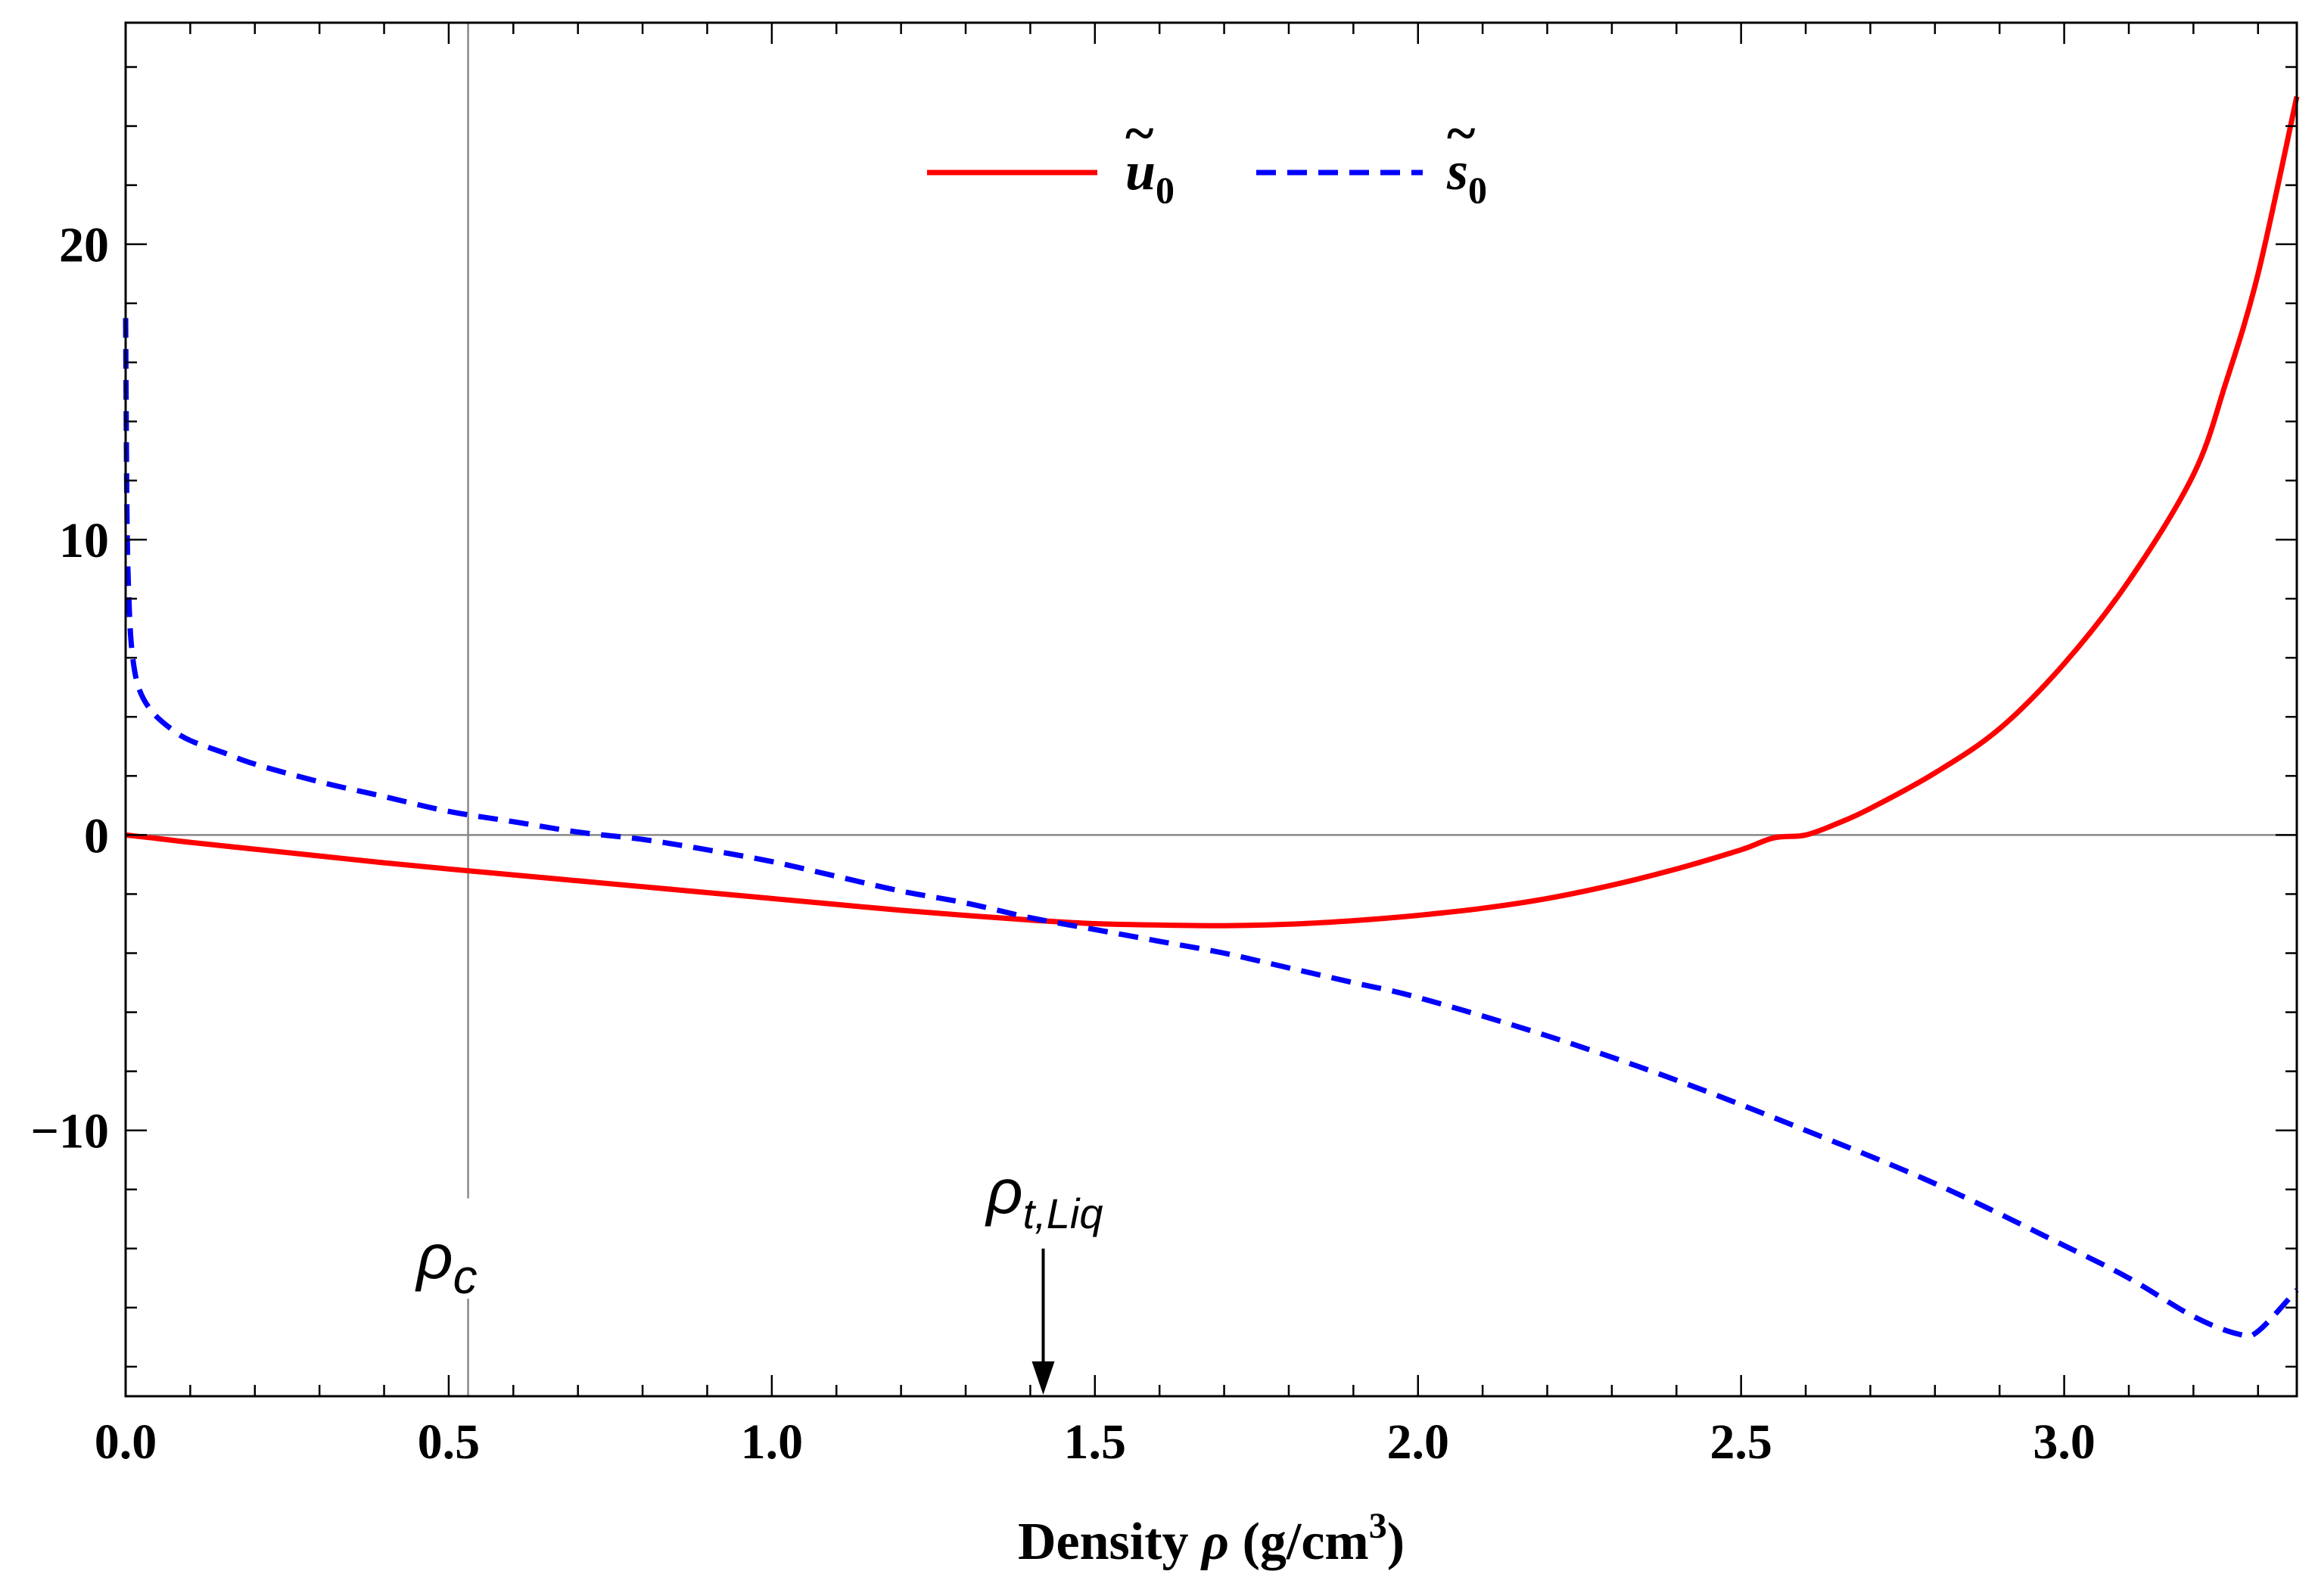 This screenshot has height=1596, width=2318. Describe the element at coordinates (84, 540) in the screenshot. I see `y-tick-label: 10` at that location.